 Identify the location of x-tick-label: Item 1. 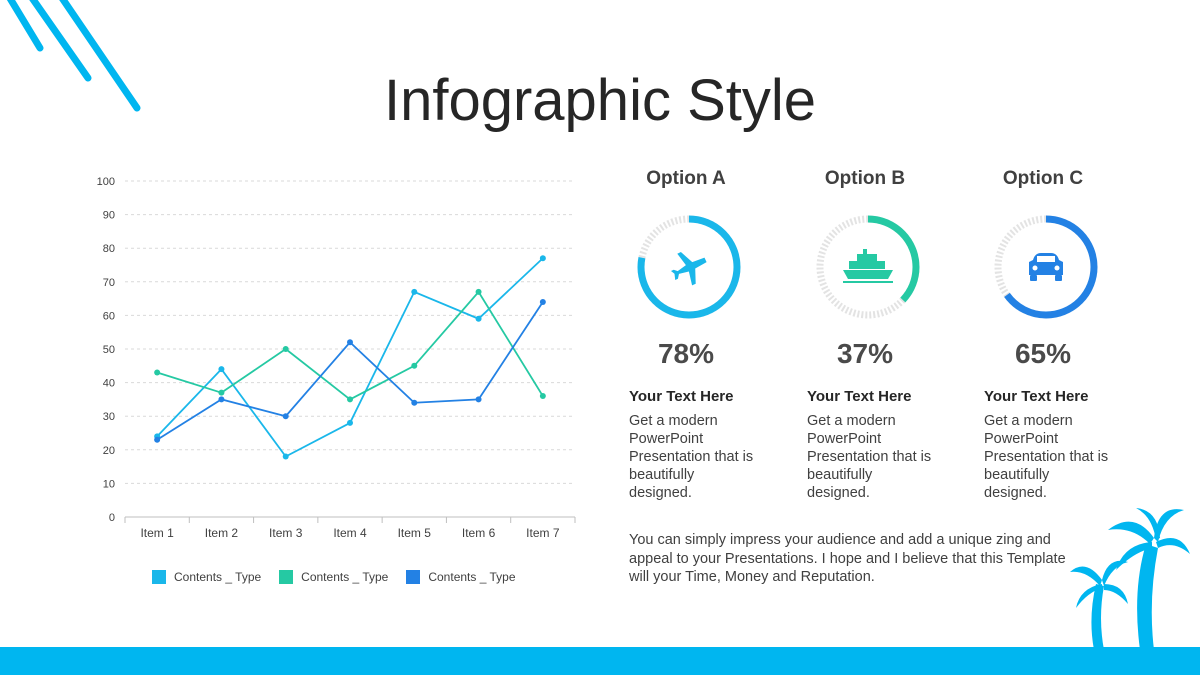
(157, 533).